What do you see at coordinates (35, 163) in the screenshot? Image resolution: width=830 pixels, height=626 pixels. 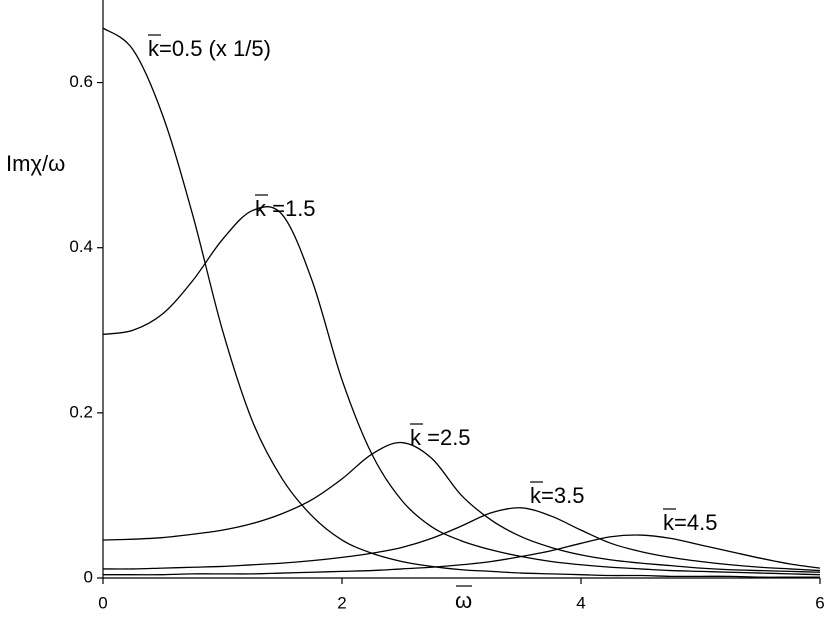 I see `y-axis-label: Imχ/ω` at bounding box center [35, 163].